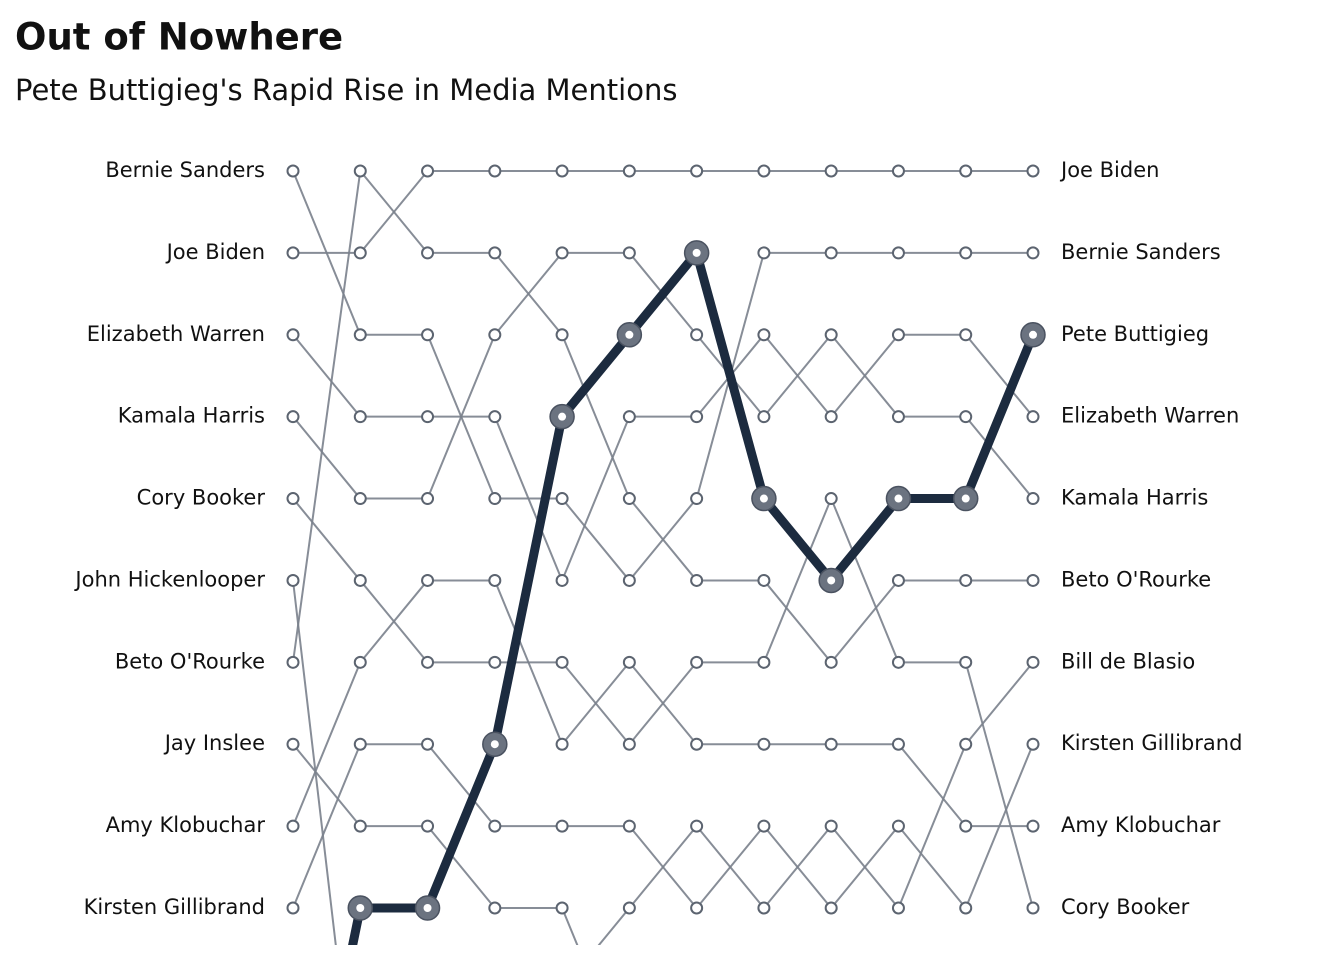 The width and height of the screenshot is (1344, 960). I want to click on right-label: Cory Booker, so click(1125, 907).